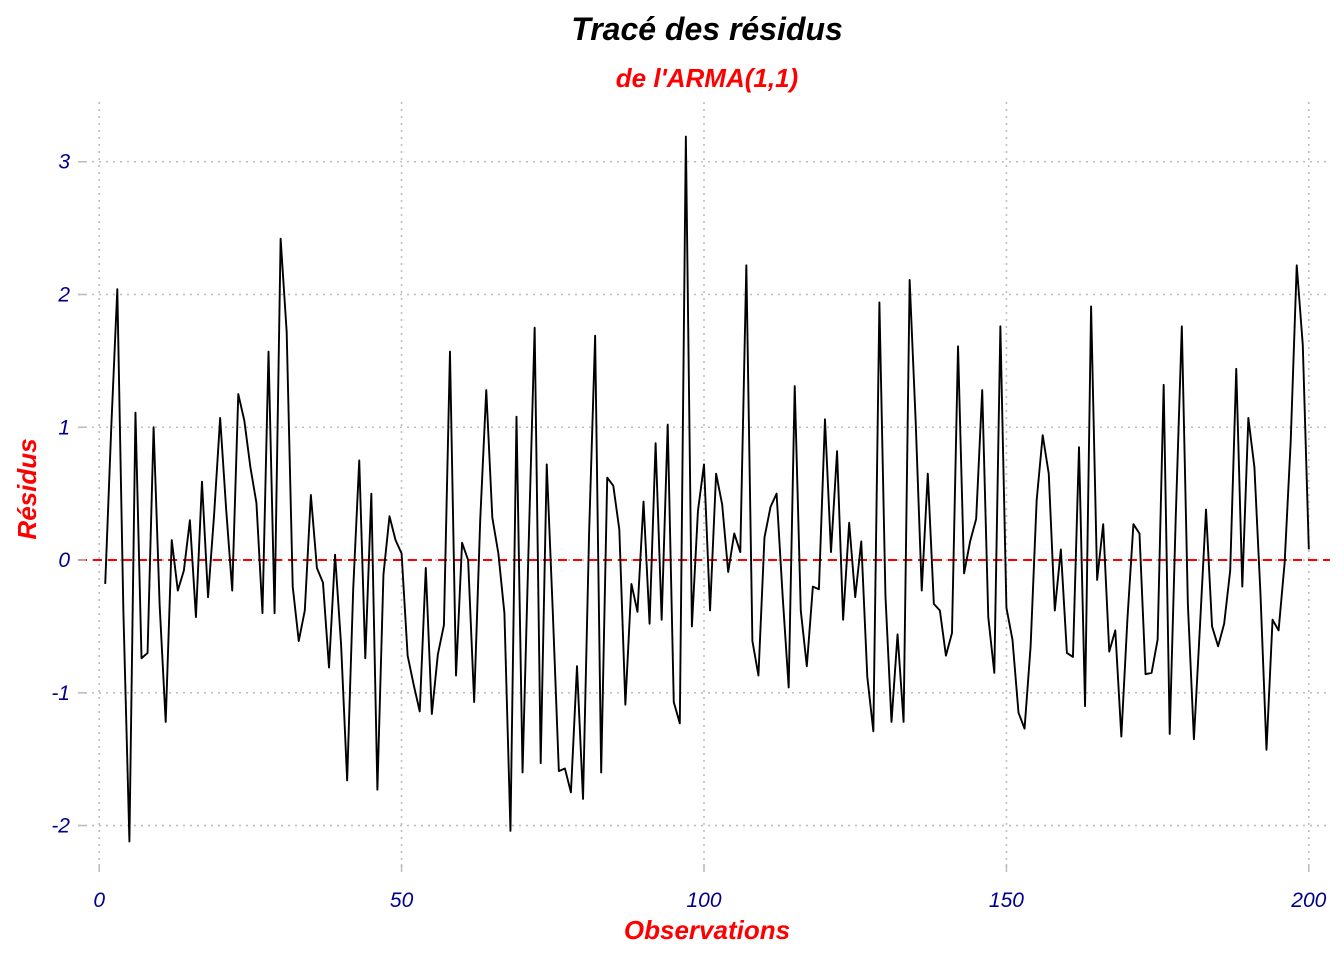 This screenshot has width=1344, height=960. Describe the element at coordinates (27, 488) in the screenshot. I see `y-axis-title: Résidus` at that location.